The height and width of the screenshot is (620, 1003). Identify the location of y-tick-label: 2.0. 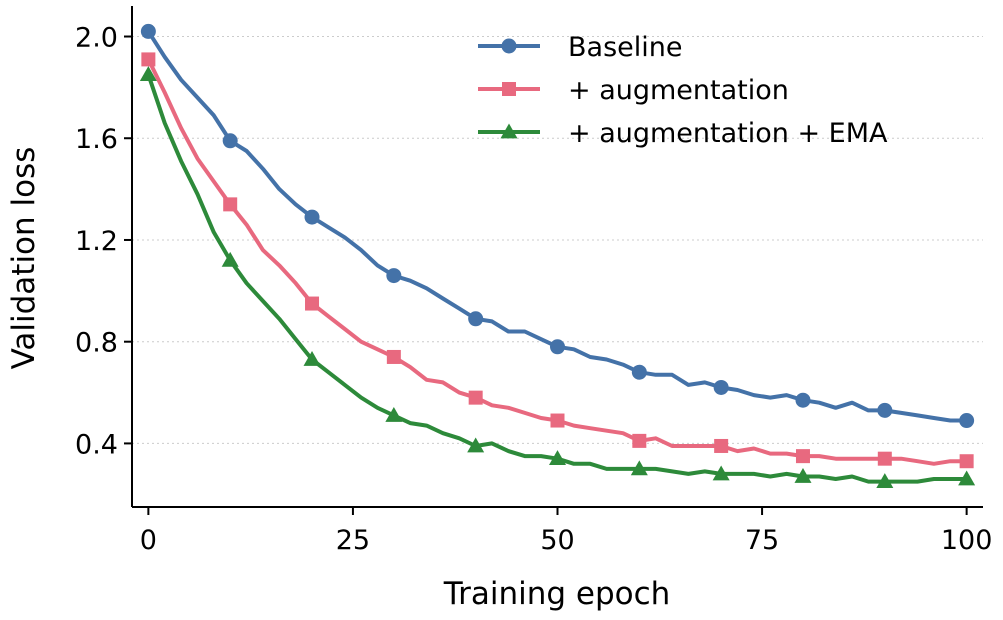
(96, 38).